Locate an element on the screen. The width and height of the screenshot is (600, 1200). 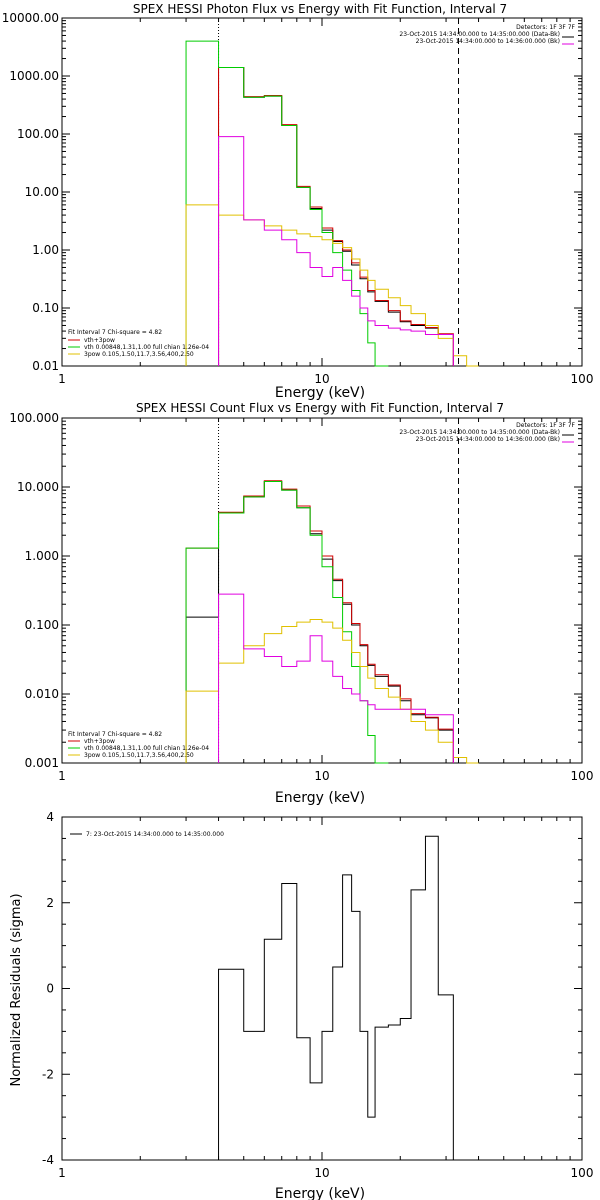
panel1-x-tick-label: 100 is located at coordinates (582, 379).